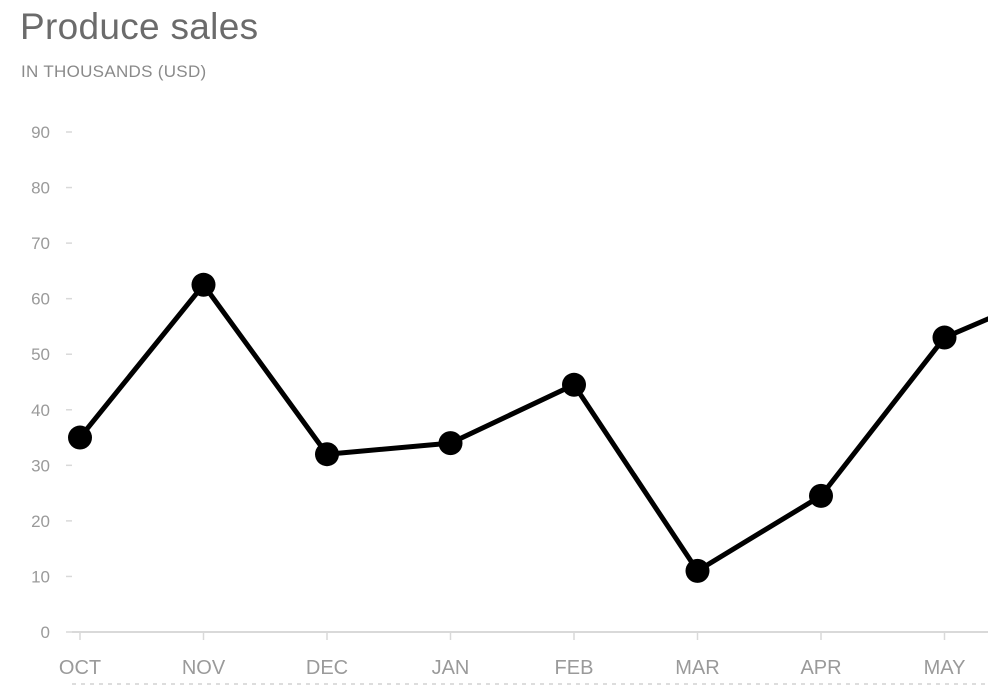  Describe the element at coordinates (574, 384) in the screenshot. I see `data-point-feb` at that location.